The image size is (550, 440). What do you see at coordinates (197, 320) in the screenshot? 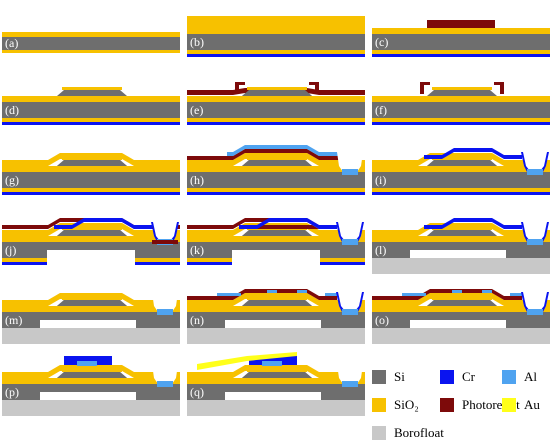
I see `step-label: (n)` at bounding box center [197, 320].